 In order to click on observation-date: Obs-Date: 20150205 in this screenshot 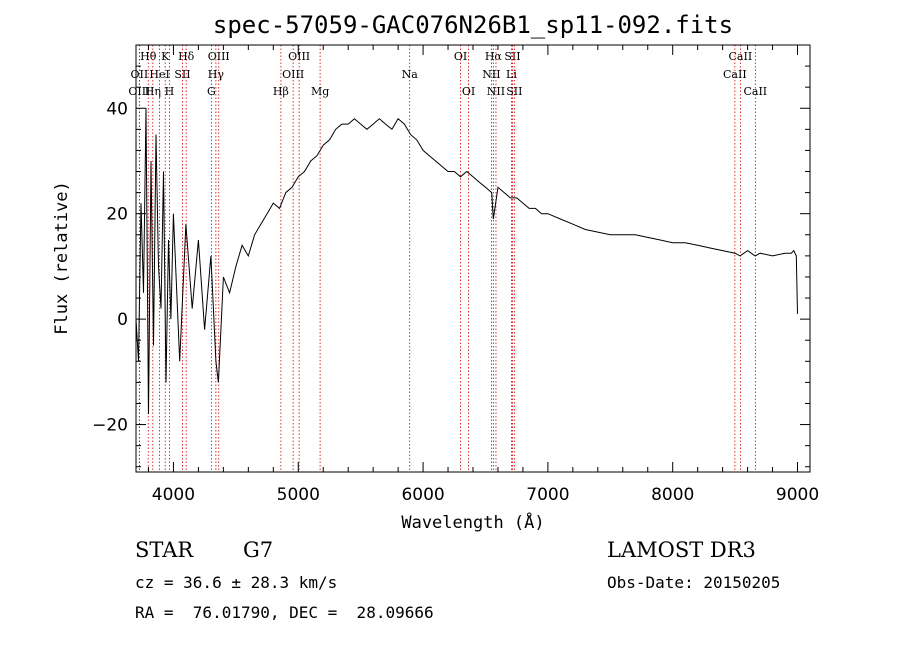, I will do `click(694, 582)`.